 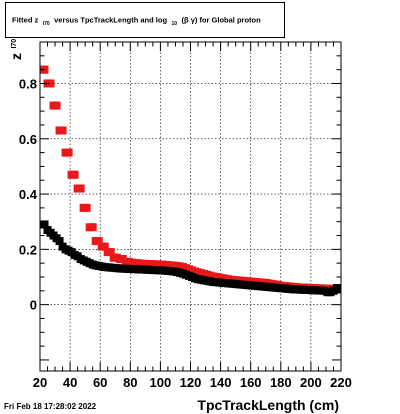 What do you see at coordinates (268, 405) in the screenshot?
I see `x-axis-title: TpcTrackLength (cm)` at bounding box center [268, 405].